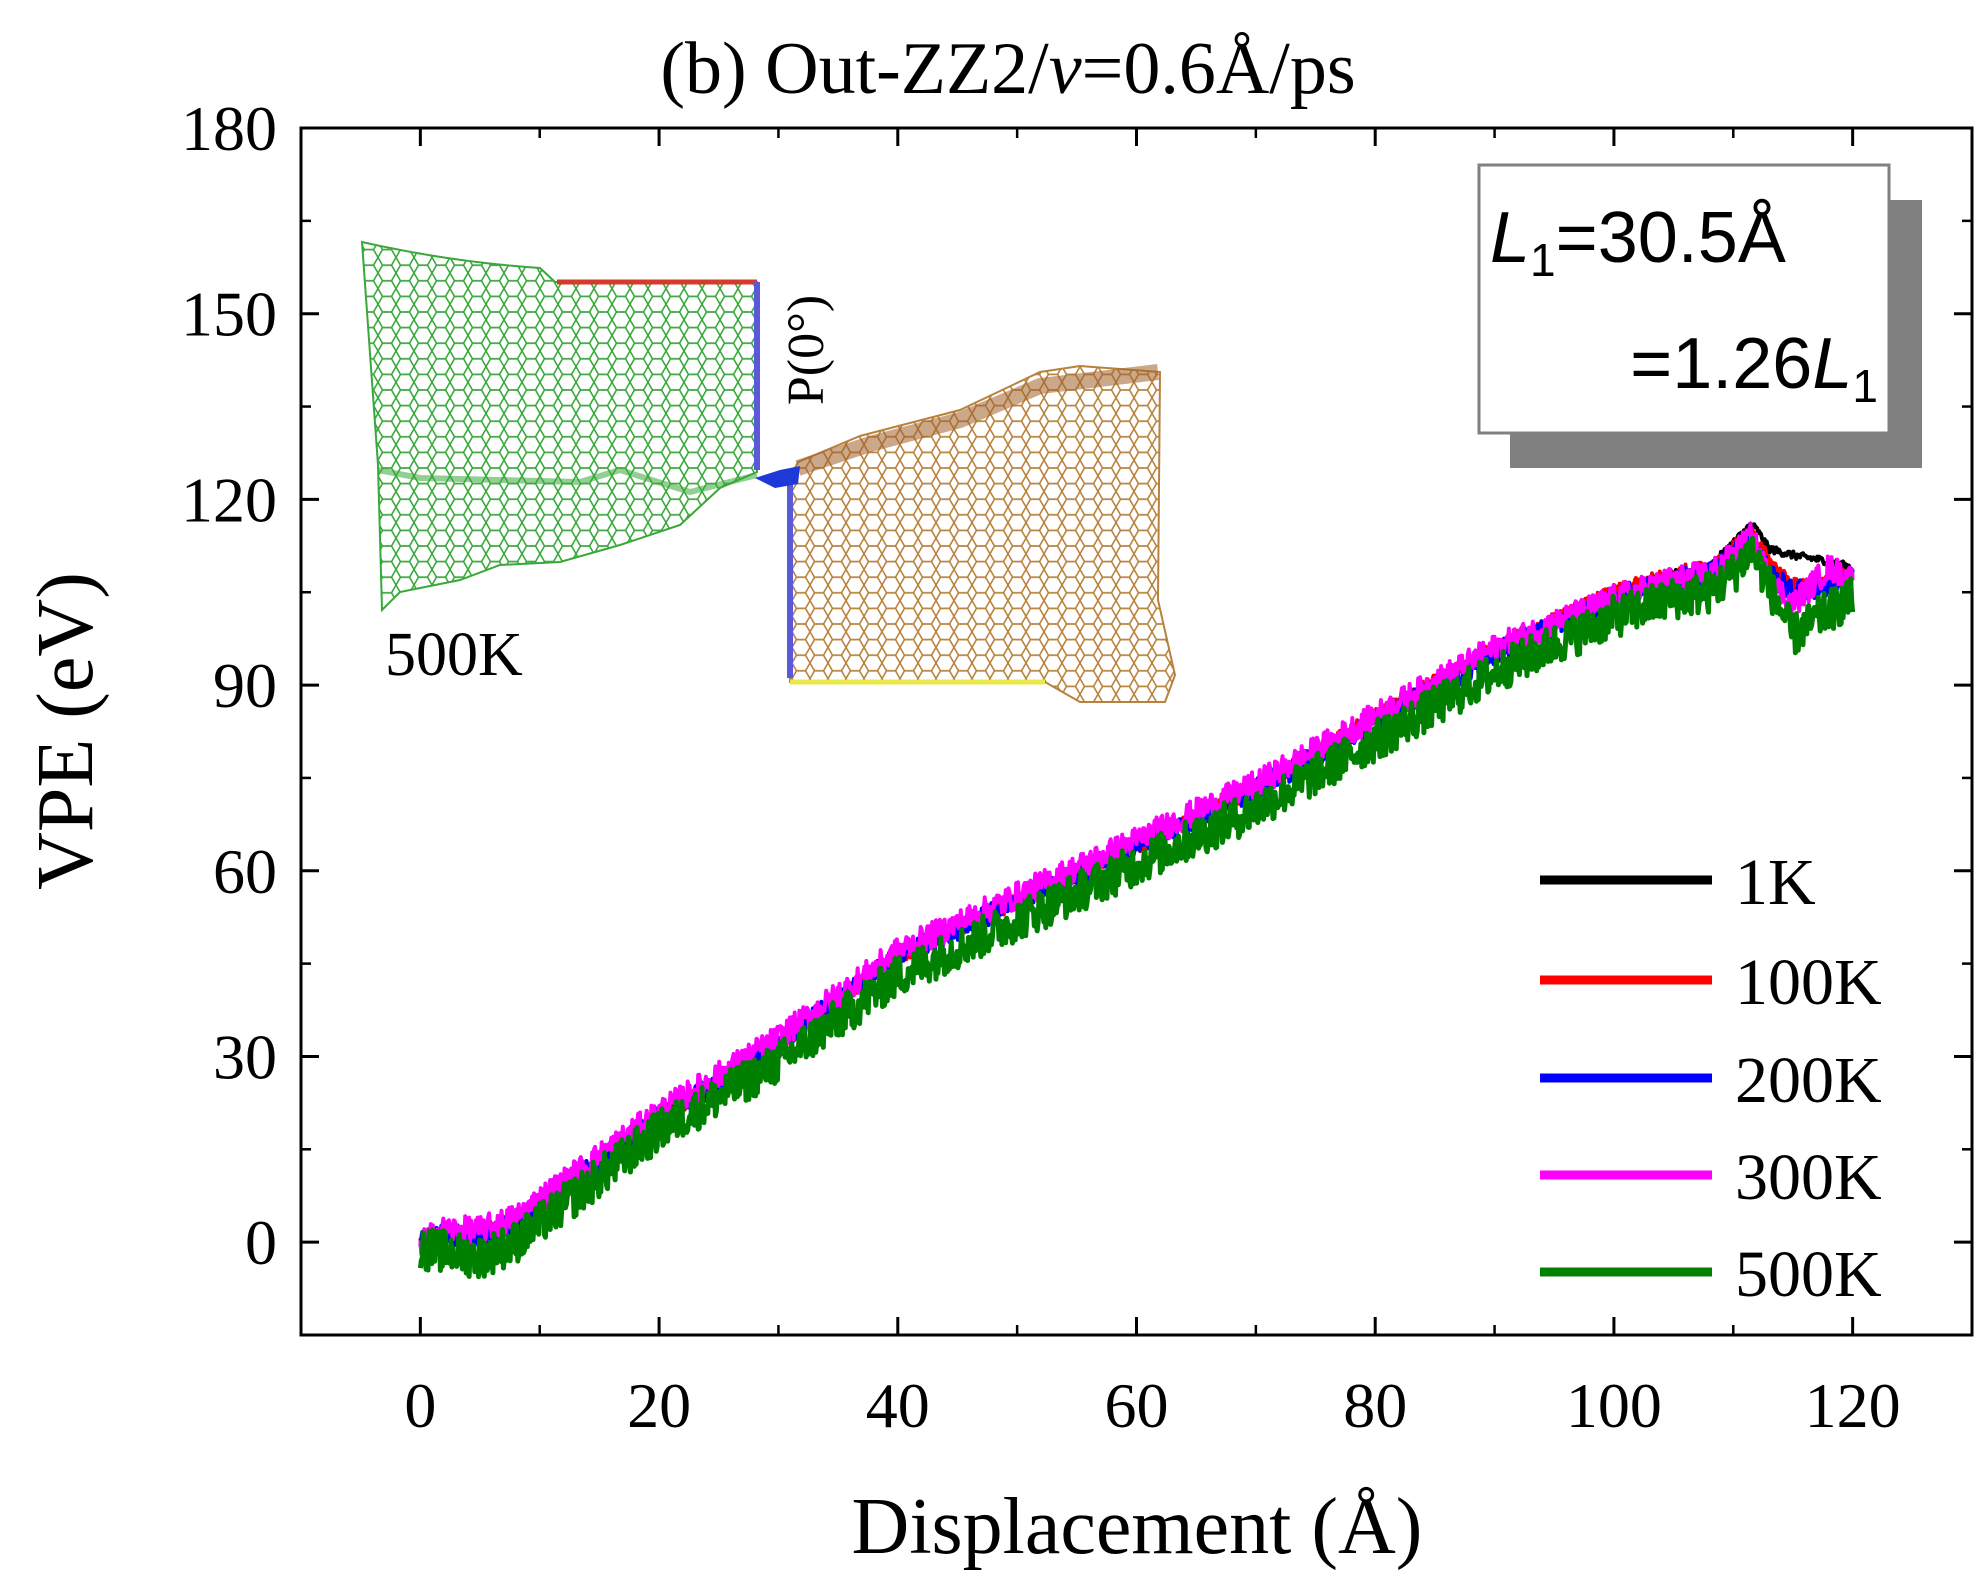 This screenshot has width=1986, height=1579. I want to click on x-tick-label: 40, so click(898, 1405).